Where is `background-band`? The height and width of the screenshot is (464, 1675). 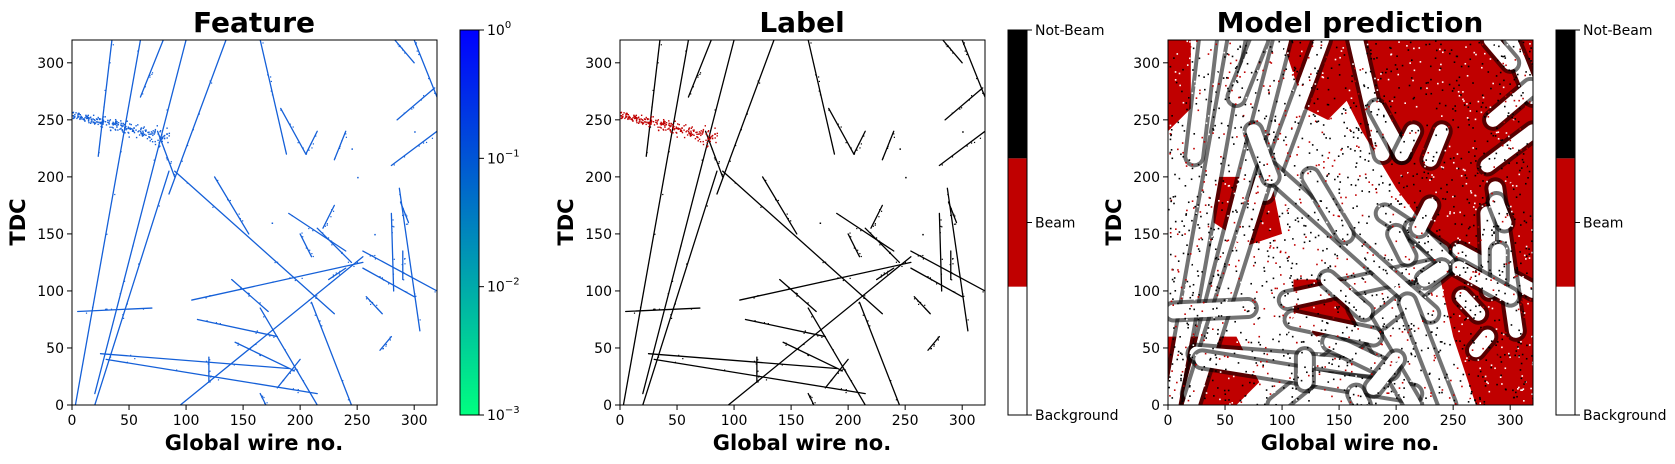 background-band is located at coordinates (1470, 305).